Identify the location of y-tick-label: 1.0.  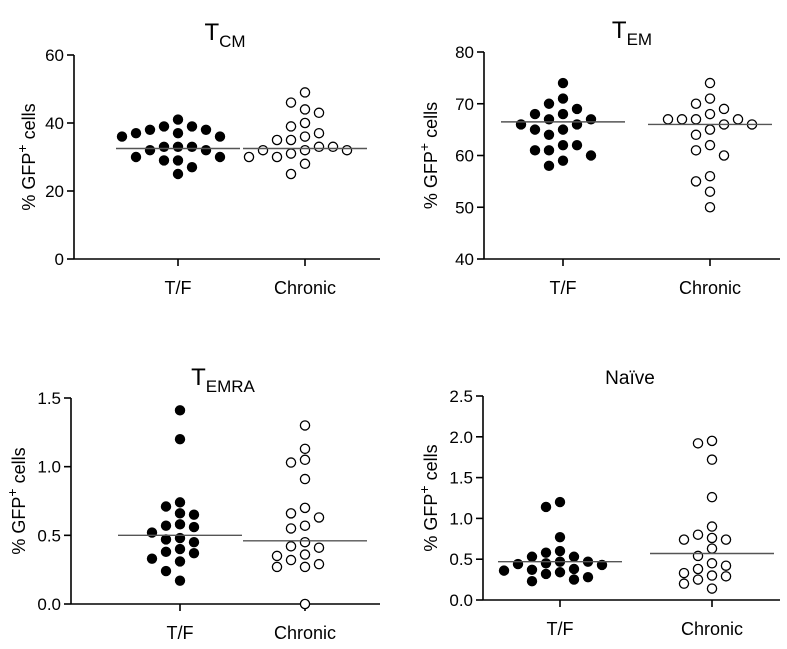
(461, 518).